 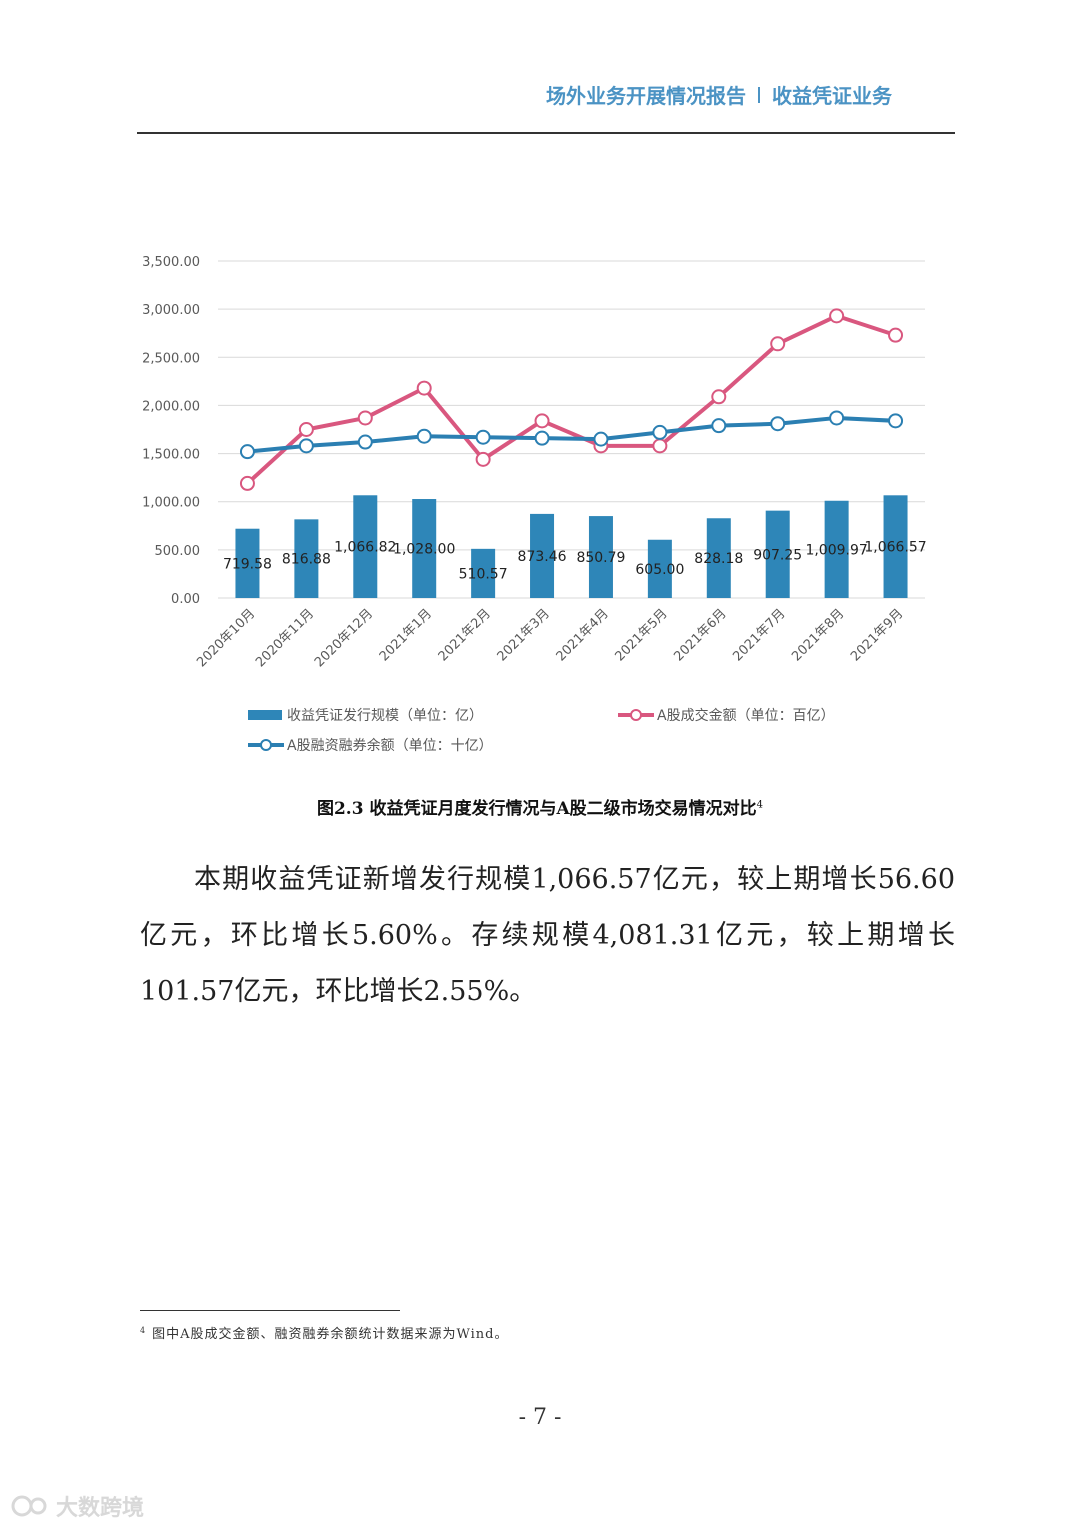 I want to click on data-label: 1,009.97, so click(x=836, y=550).